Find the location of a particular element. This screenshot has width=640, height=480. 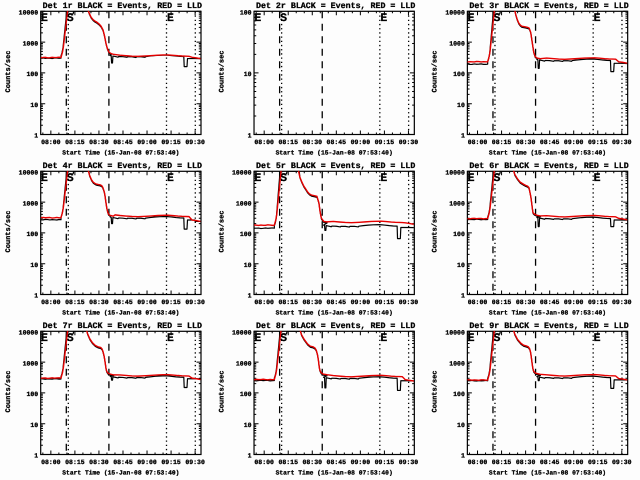

svg-text:Det 1r BLACK = Events, RED = L: Det 1r BLACK = Events, RED = LLD is located at coordinates (122, 6).